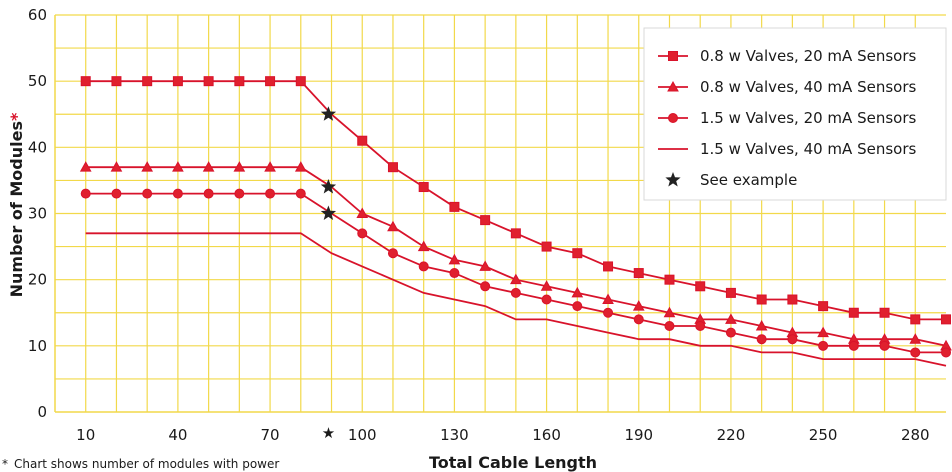 The image size is (952, 472). What do you see at coordinates (673, 118) in the screenshot?
I see `legend-marker-circle` at bounding box center [673, 118].